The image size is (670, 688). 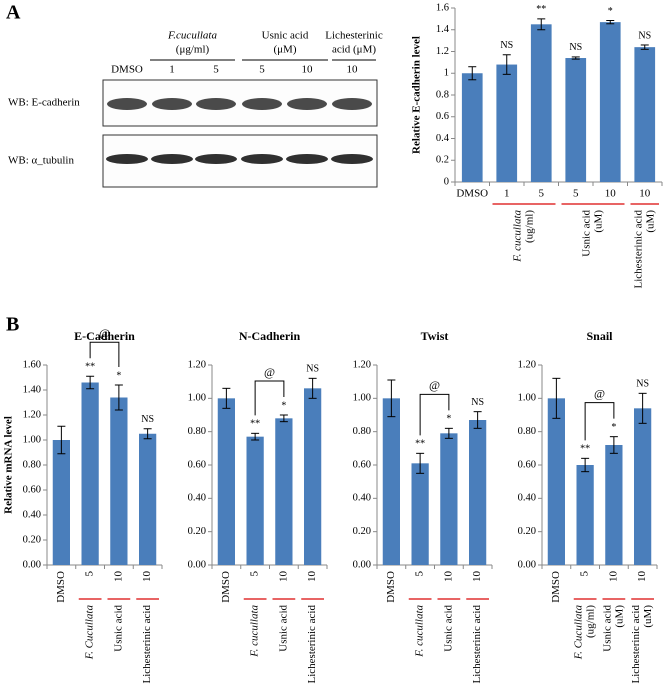 I want to click on y-tick-label: 1.40, so click(x=32, y=389).